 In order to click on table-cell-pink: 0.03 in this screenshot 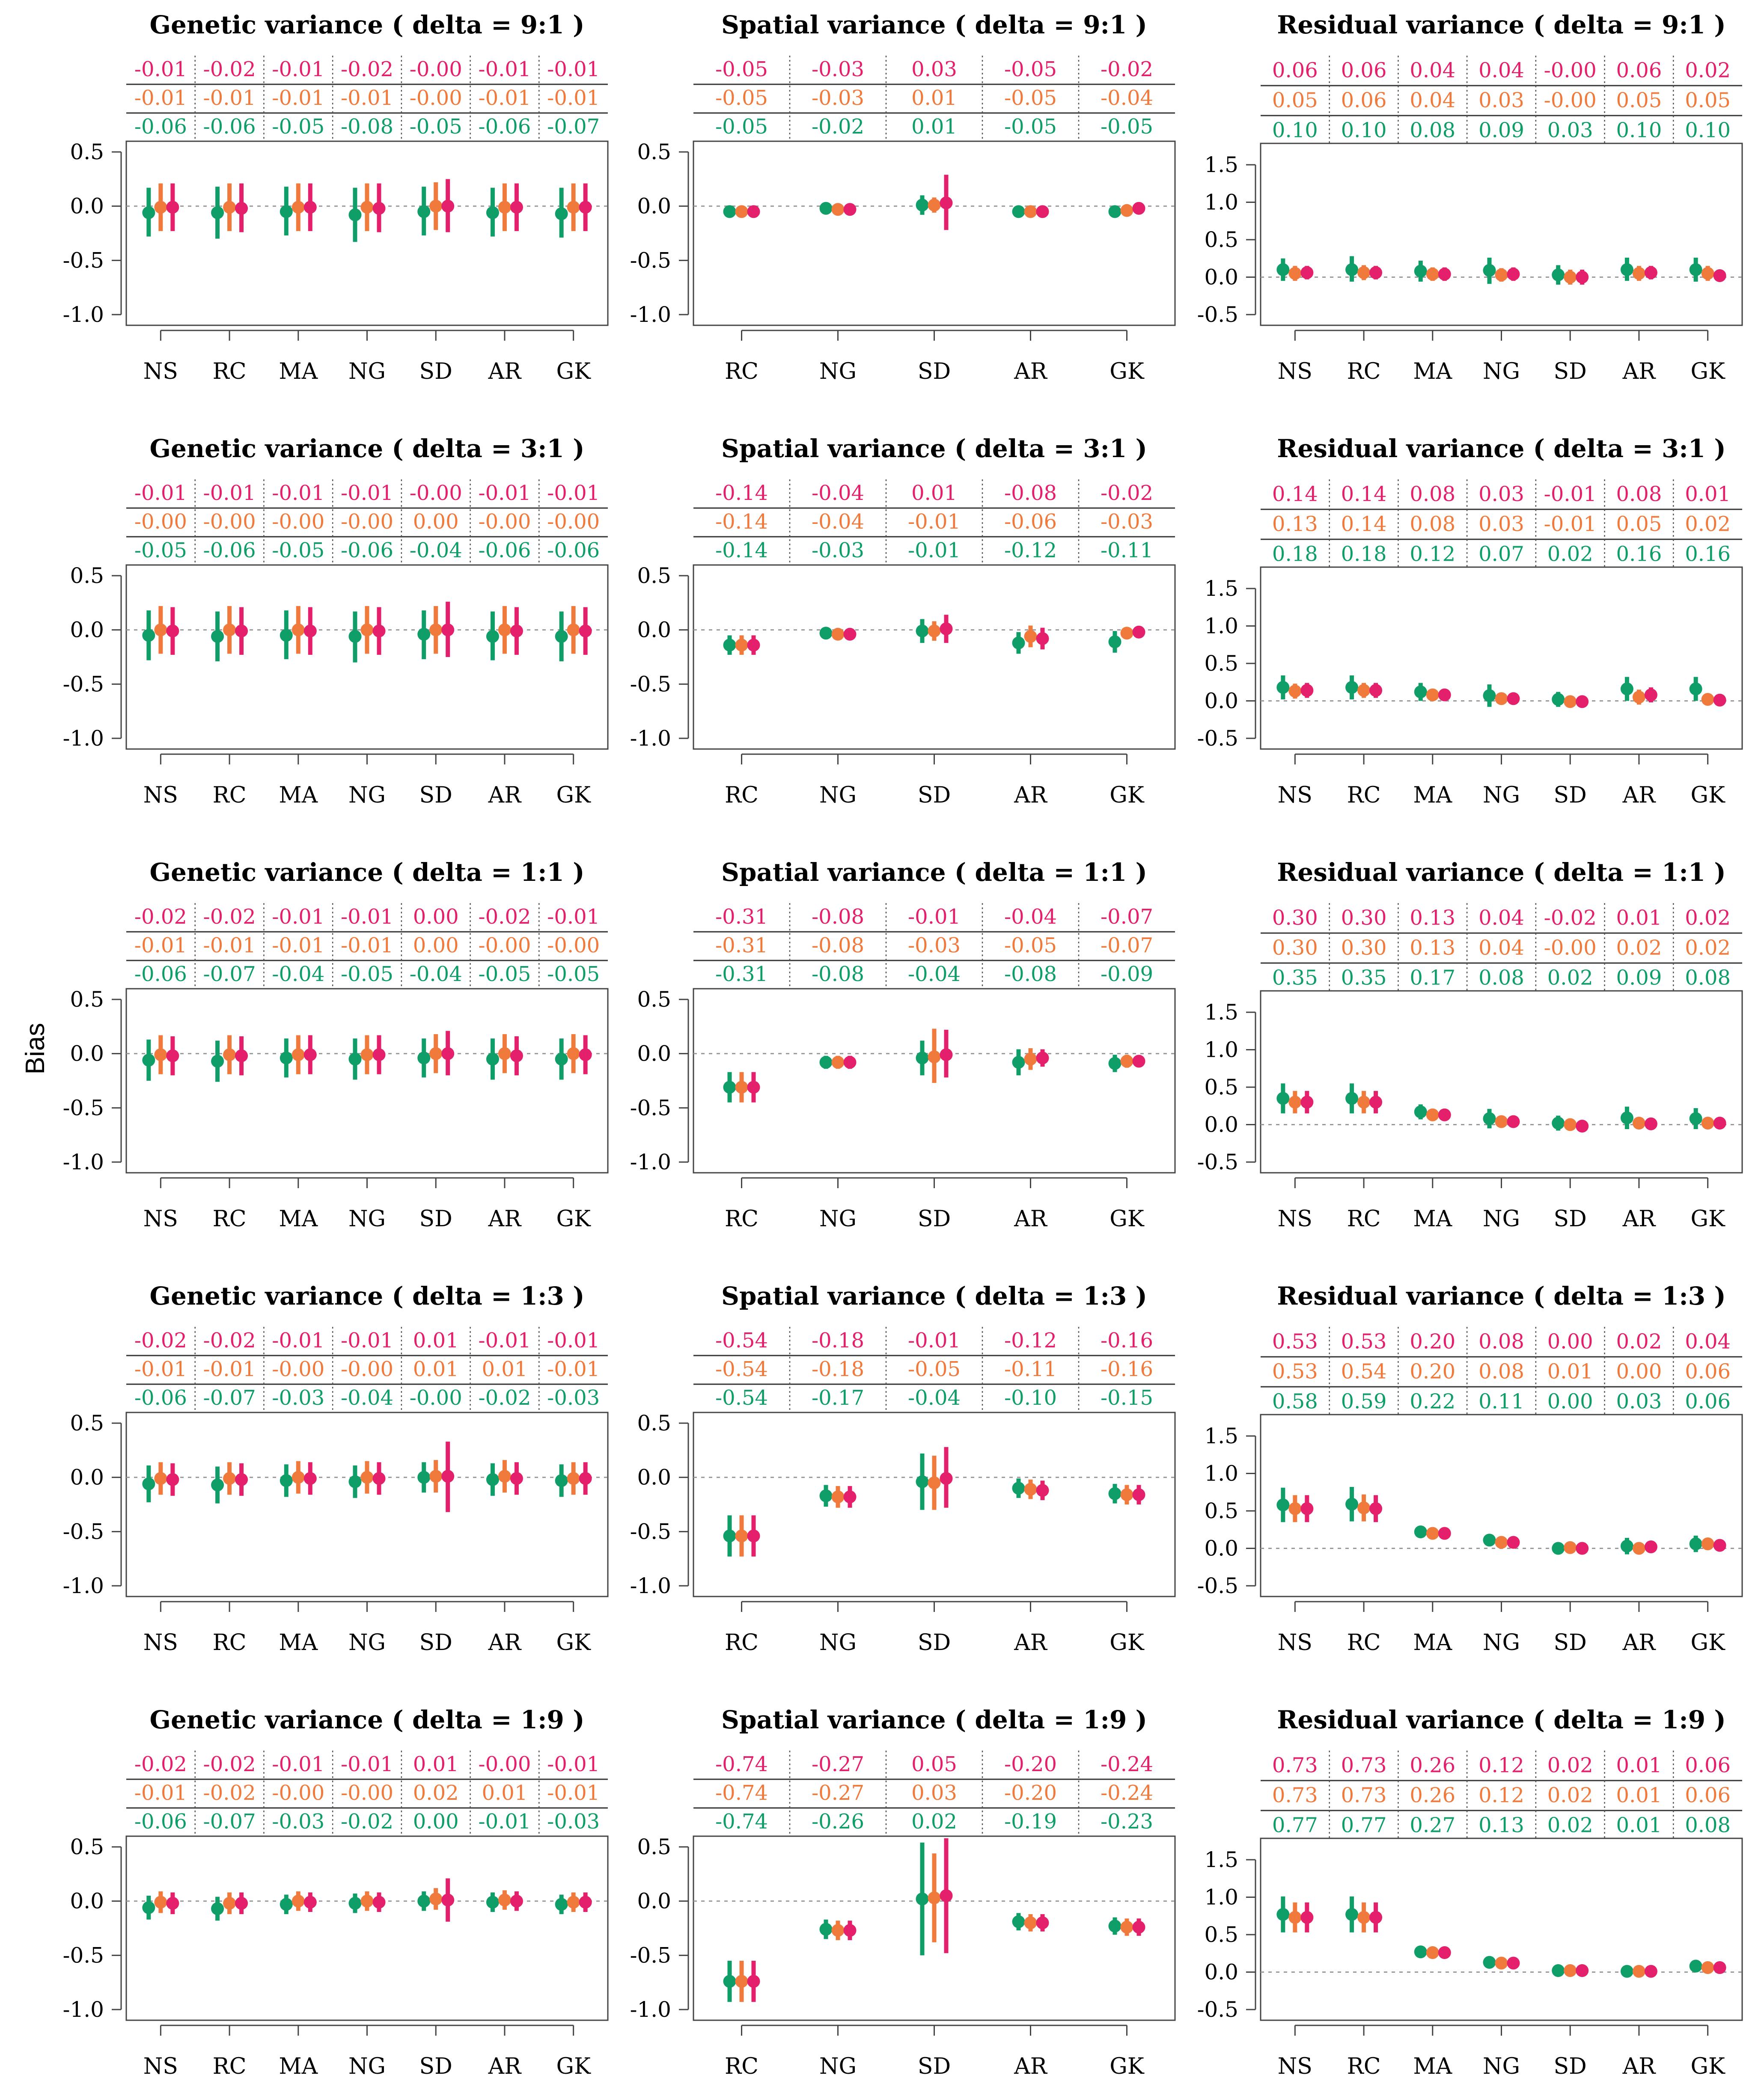, I will do `click(934, 69)`.